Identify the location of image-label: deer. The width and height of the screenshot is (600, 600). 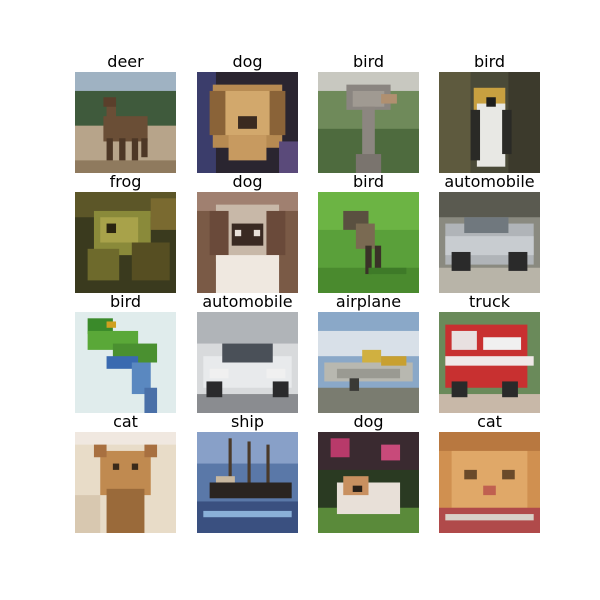
(125, 61).